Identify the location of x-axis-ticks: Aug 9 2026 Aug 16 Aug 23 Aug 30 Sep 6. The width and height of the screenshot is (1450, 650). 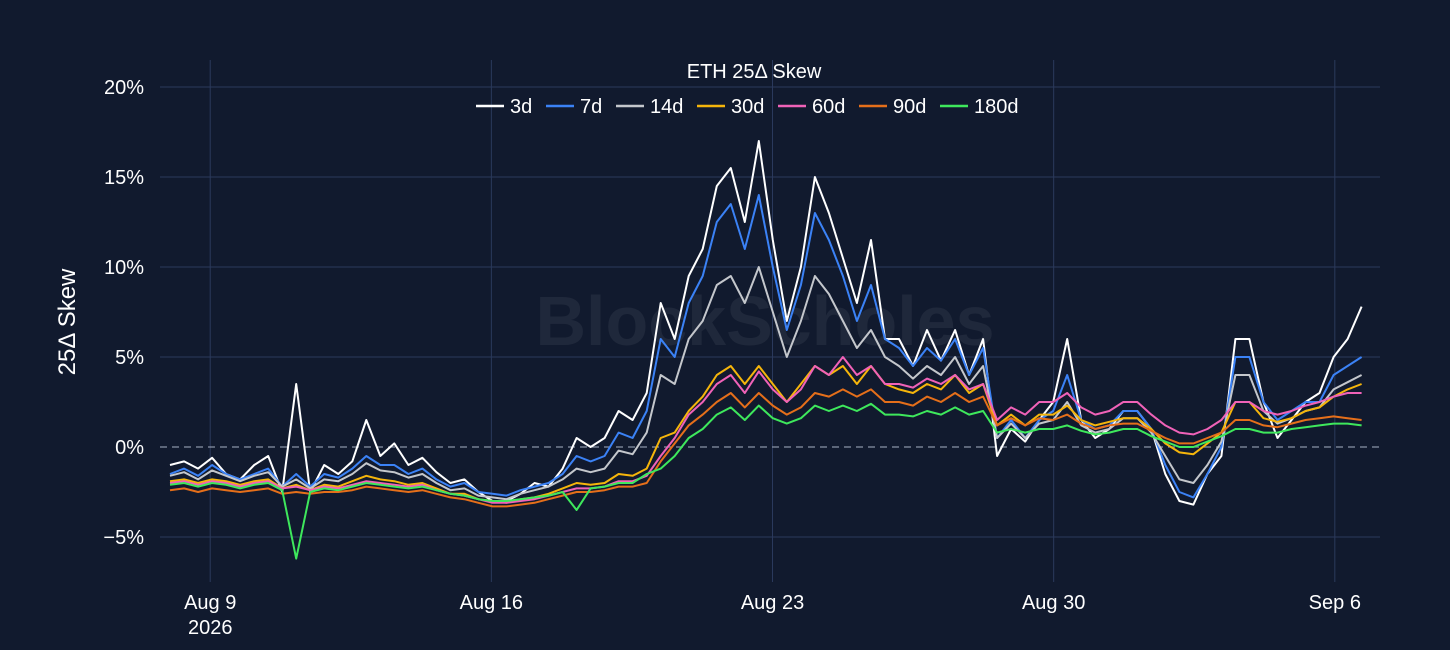
(772, 615).